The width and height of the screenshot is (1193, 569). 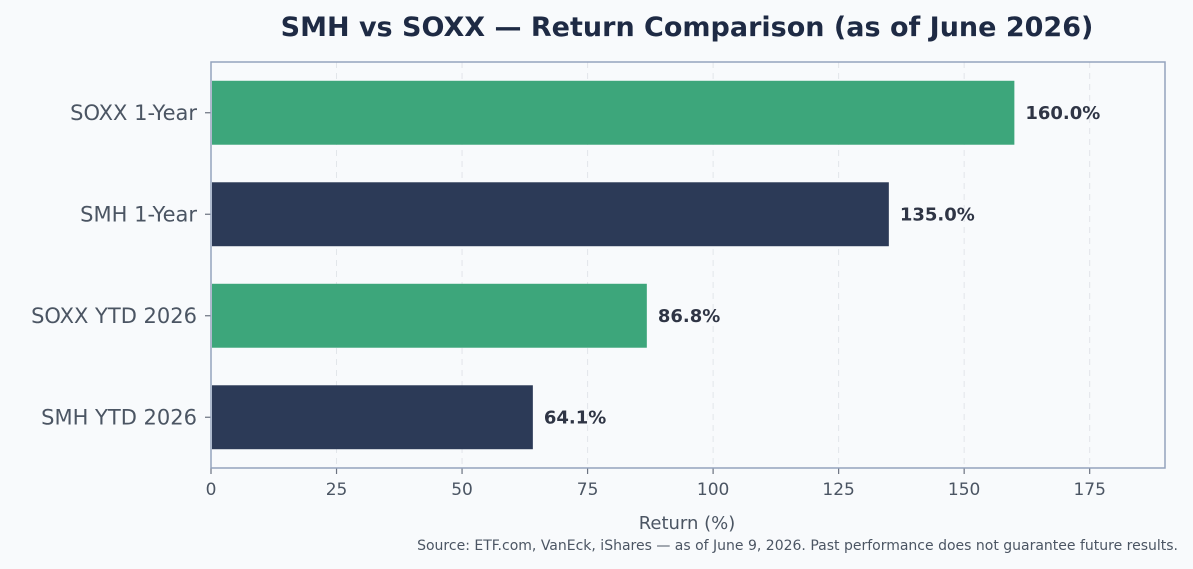 What do you see at coordinates (211, 490) in the screenshot?
I see `x-tick-label: 0` at bounding box center [211, 490].